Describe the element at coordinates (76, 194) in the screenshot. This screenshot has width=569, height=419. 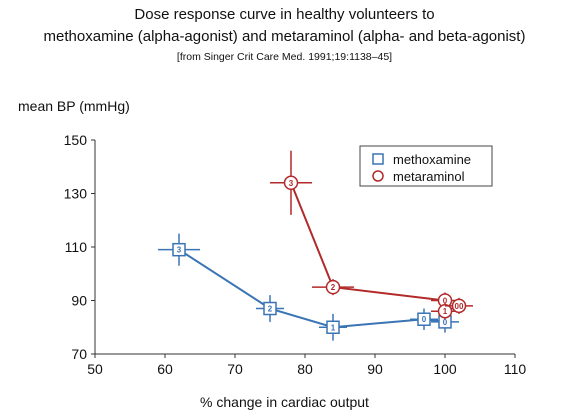
I see `y-tick-label: 130` at that location.